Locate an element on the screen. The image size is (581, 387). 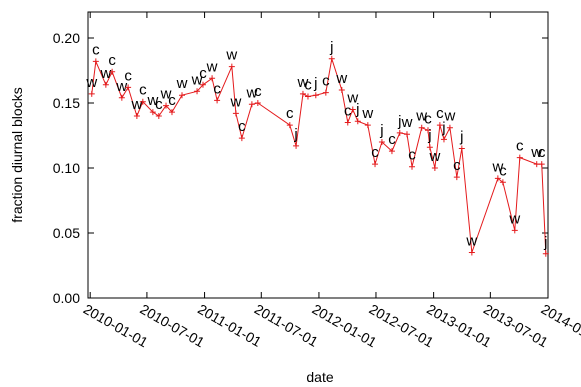
y-axis-label: fraction diurnal blocks is located at coordinates (17, 154).